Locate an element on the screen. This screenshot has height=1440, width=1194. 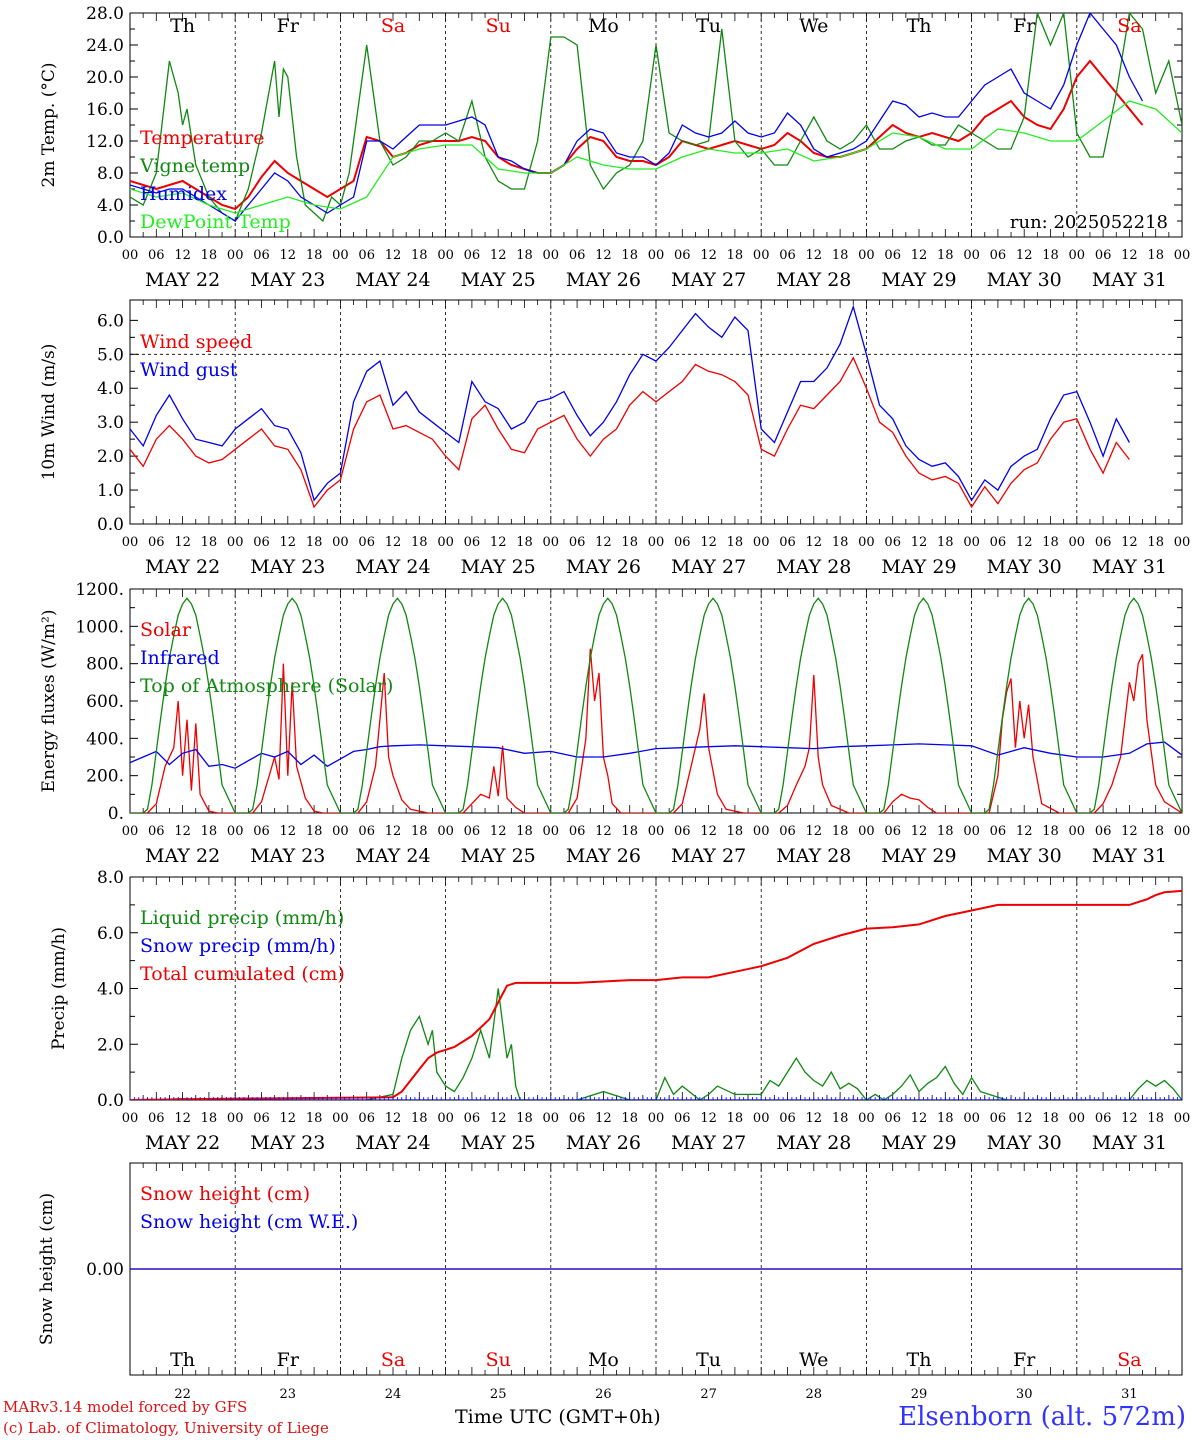
run-label: run: 2025052218 is located at coordinates (1089, 222).